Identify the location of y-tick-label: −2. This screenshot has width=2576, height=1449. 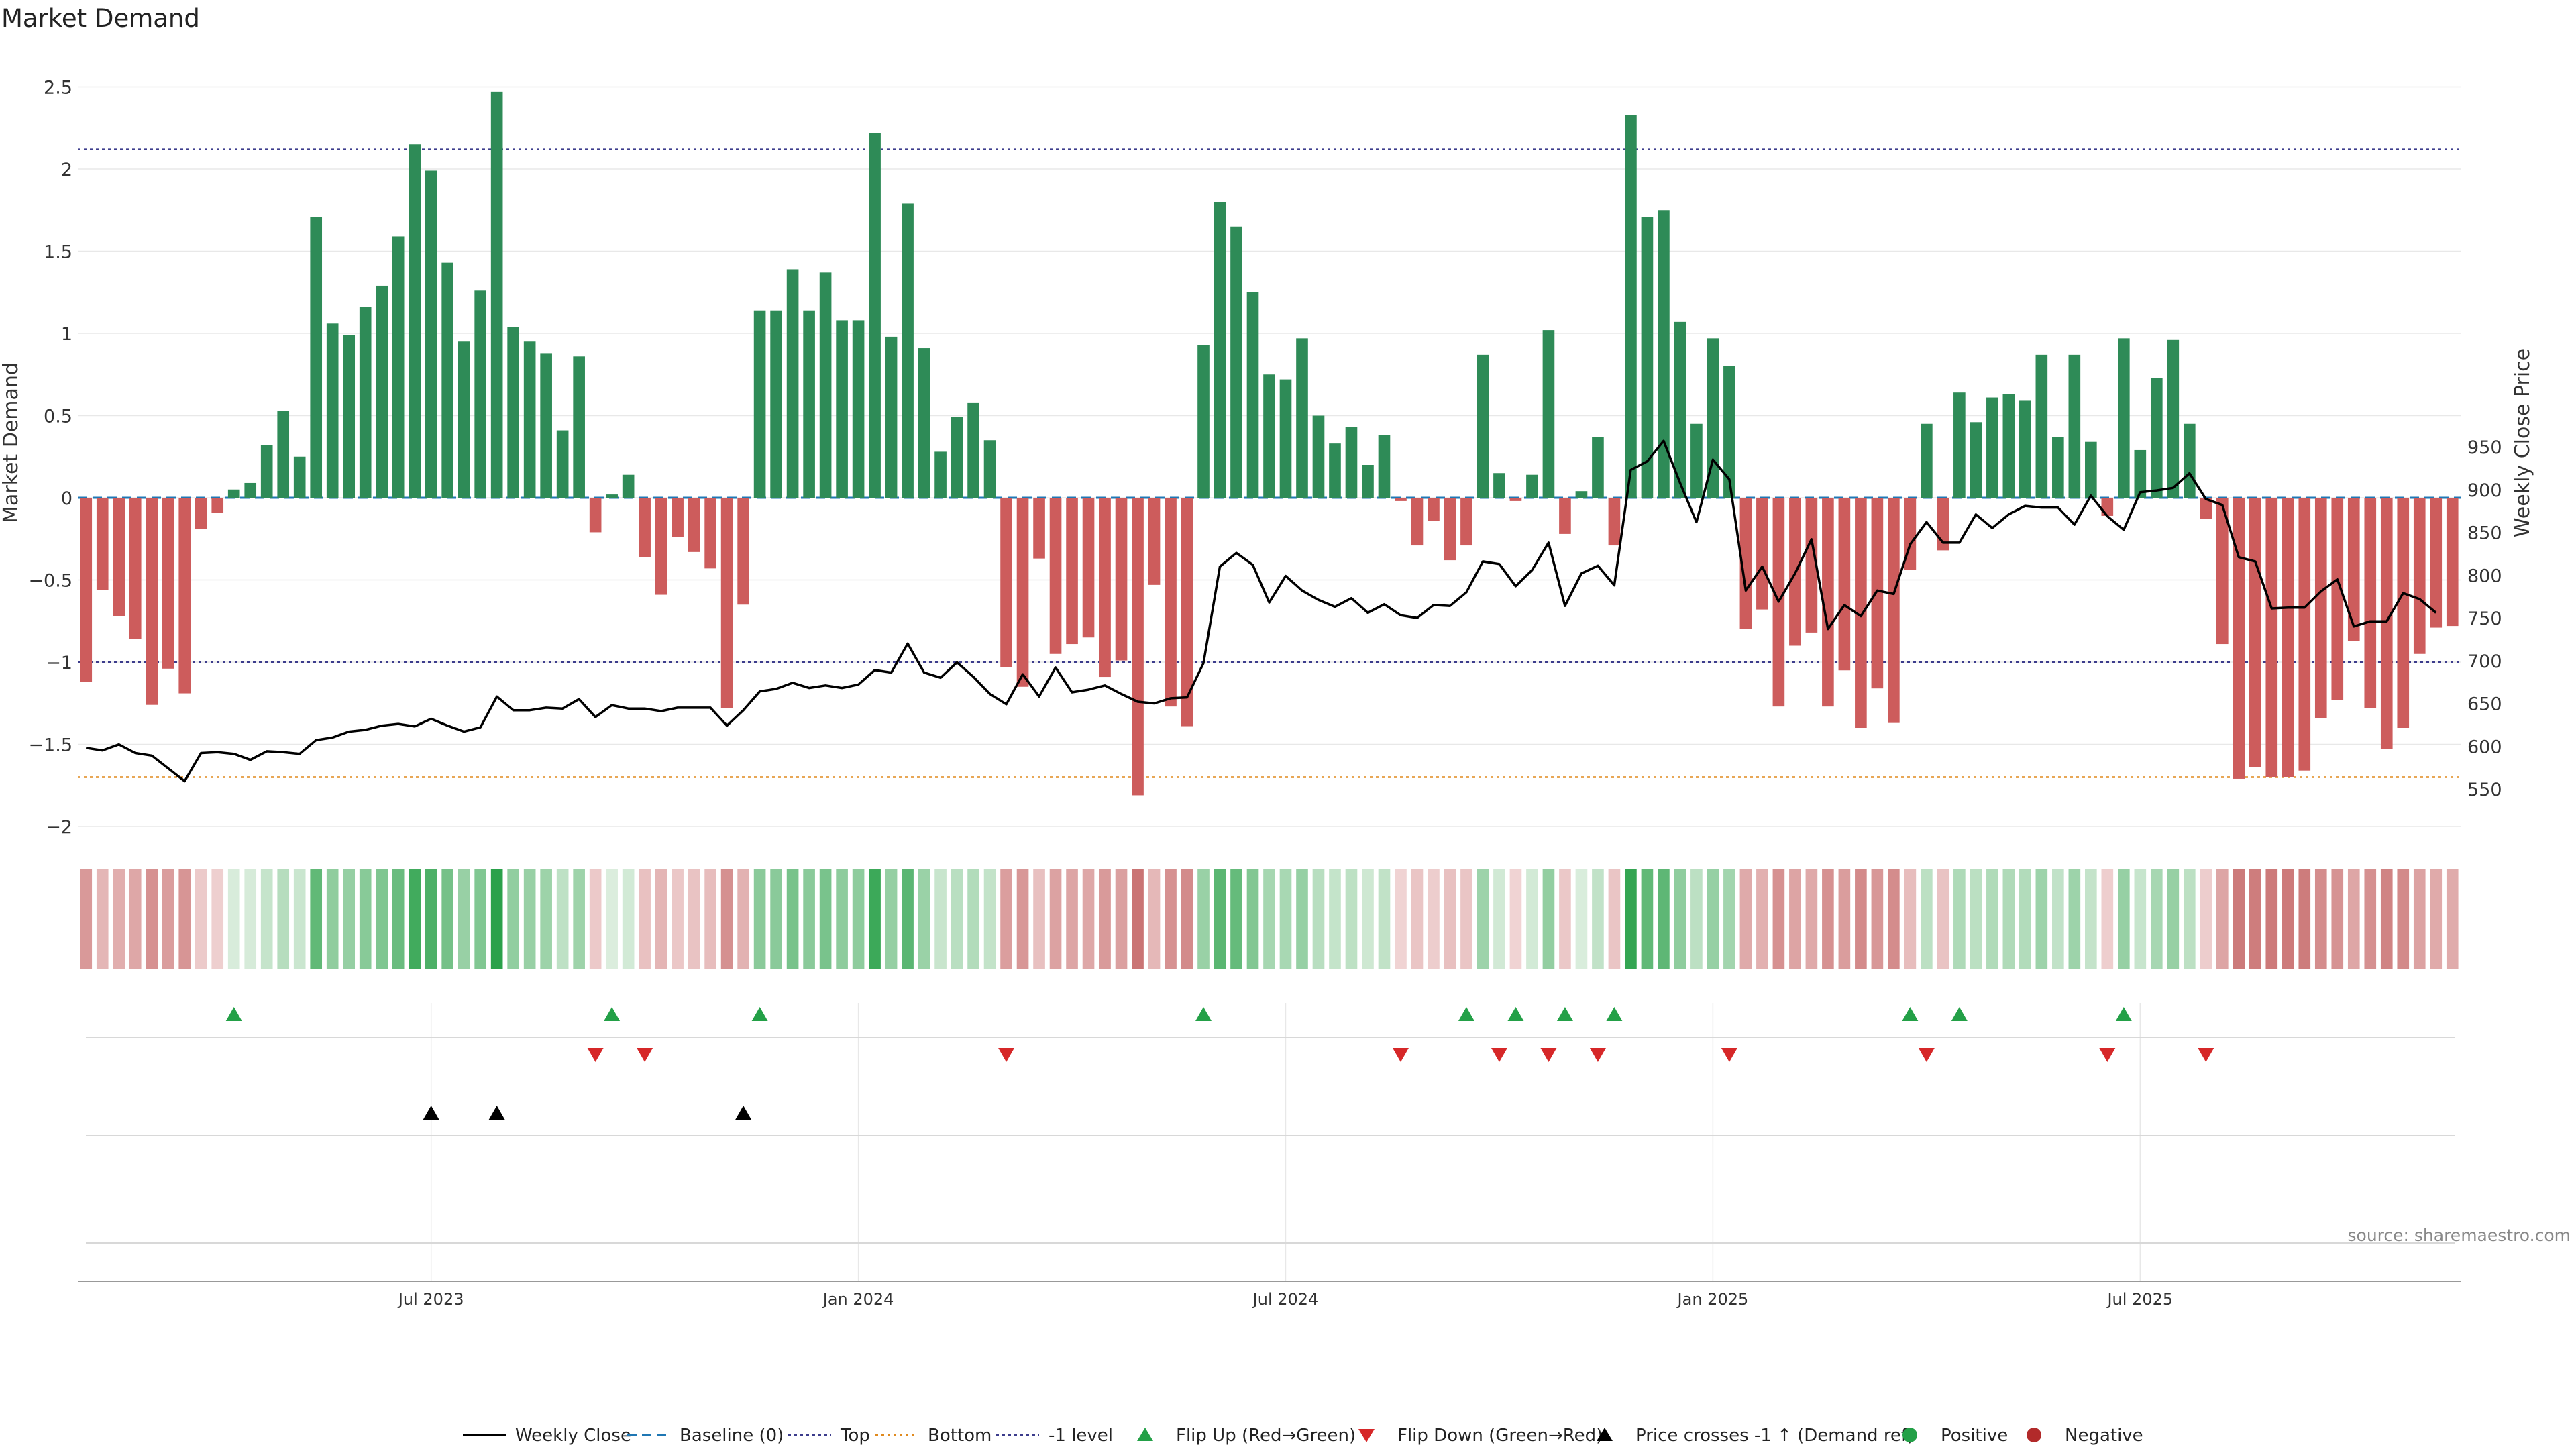
(59, 827).